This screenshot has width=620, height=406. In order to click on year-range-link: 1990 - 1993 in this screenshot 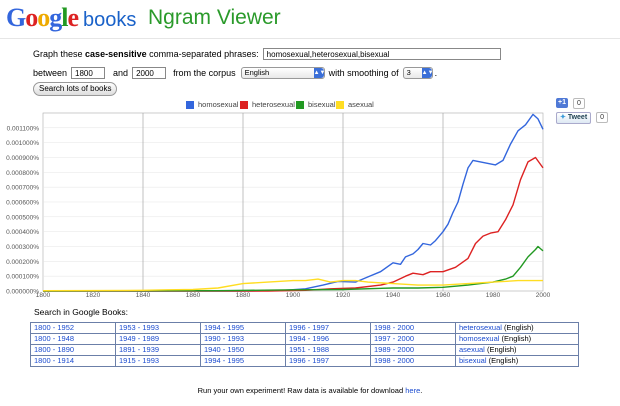, I will do `click(224, 338)`.